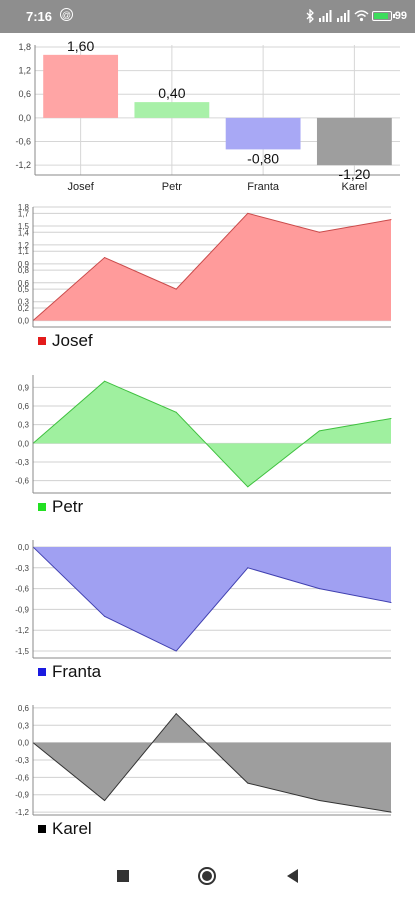  I want to click on legend-label: Josef, so click(72, 340).